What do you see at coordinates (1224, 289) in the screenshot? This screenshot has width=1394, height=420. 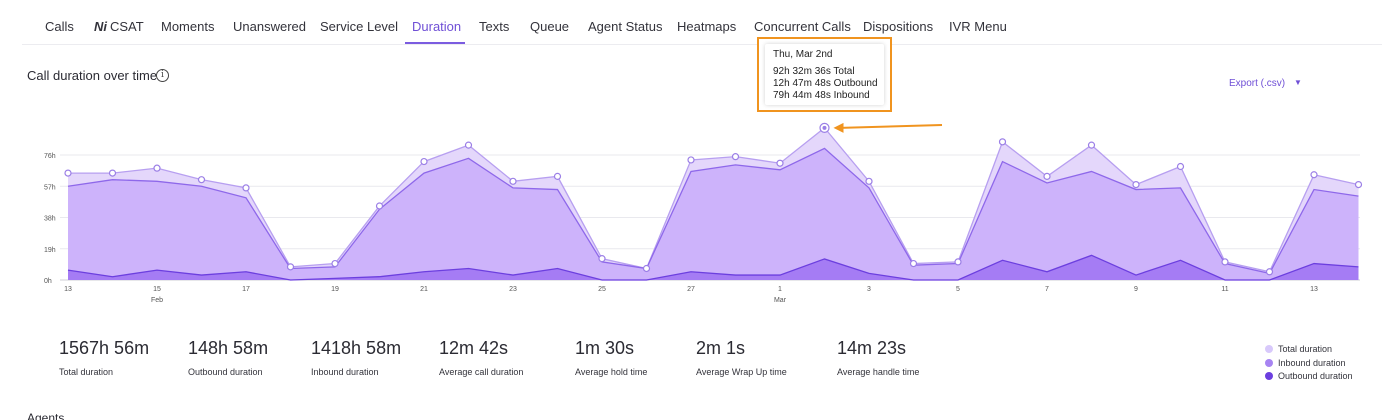 I see `x-tick-label: 11` at bounding box center [1224, 289].